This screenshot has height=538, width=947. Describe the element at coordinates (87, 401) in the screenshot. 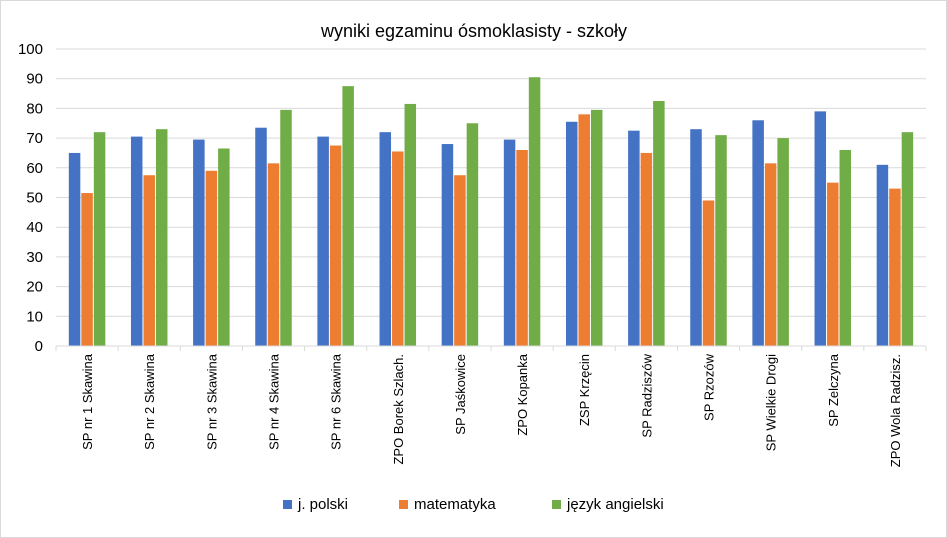

I see `x-tick-label: SP nr 1 Skawina` at that location.